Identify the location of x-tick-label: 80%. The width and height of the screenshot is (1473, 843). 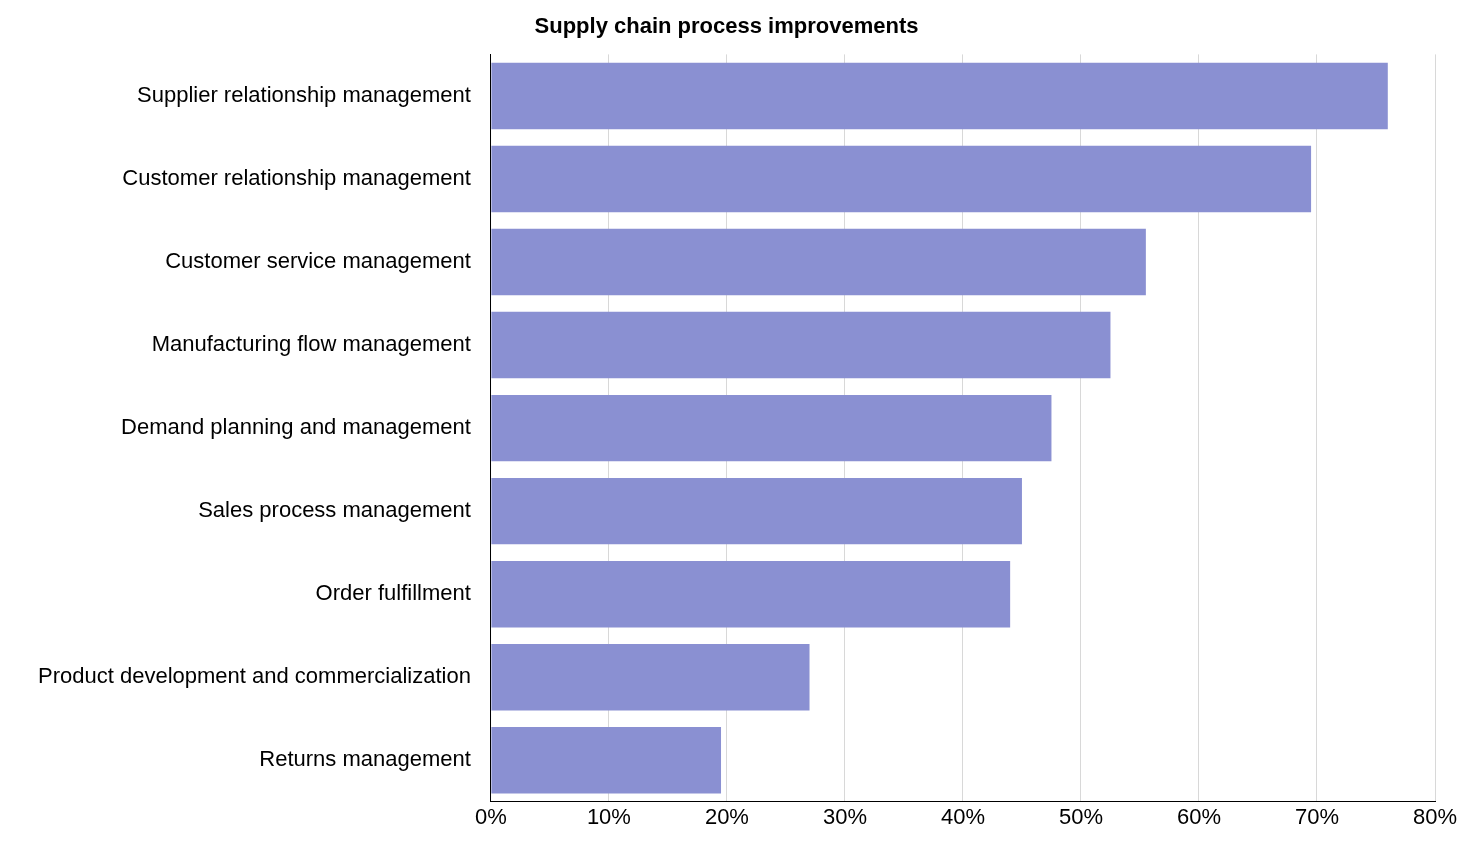
(1435, 817).